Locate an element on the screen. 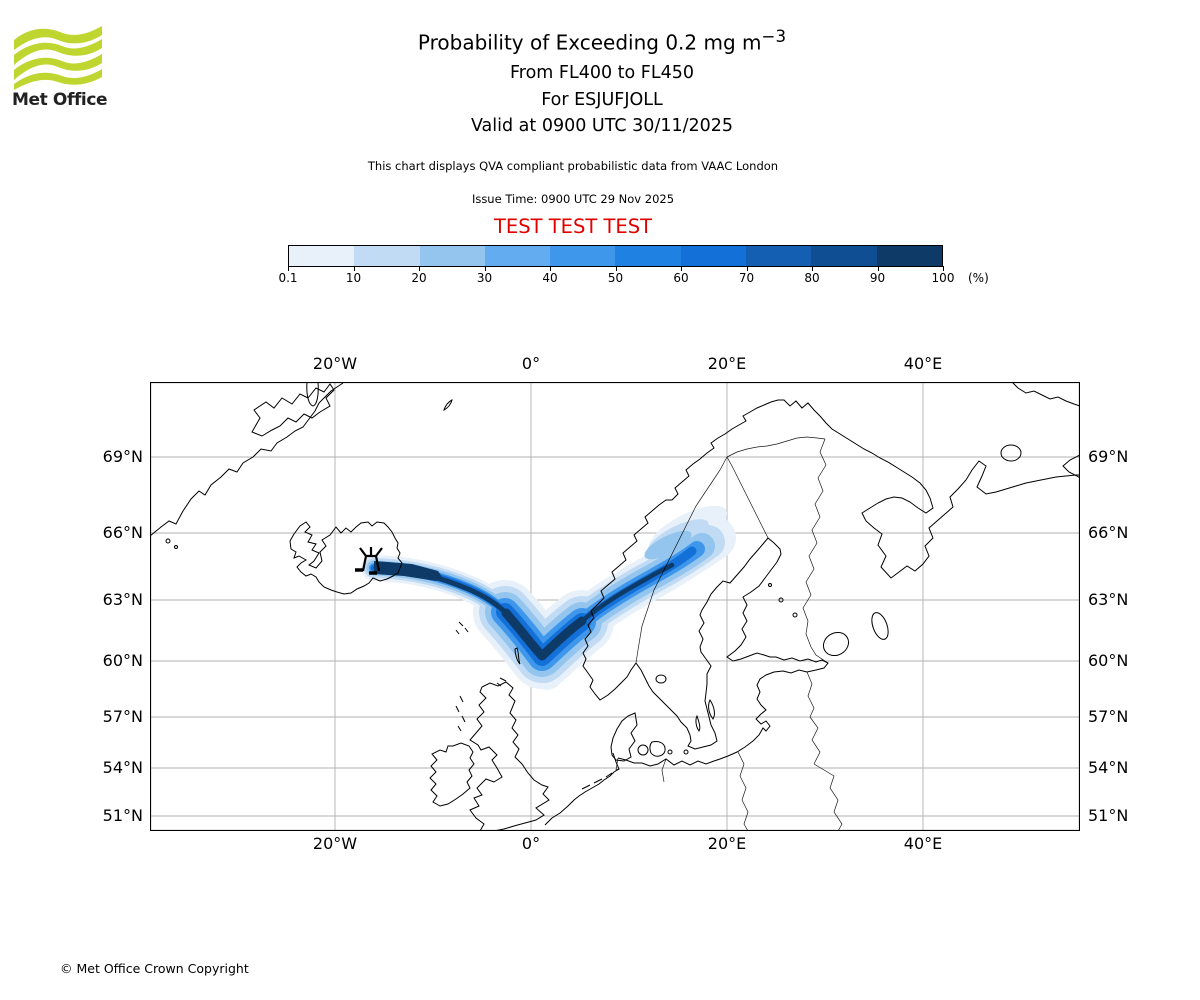 Image resolution: width=1200 pixels, height=1000 pixels. colorbar-tick-label: 10 is located at coordinates (353, 278).